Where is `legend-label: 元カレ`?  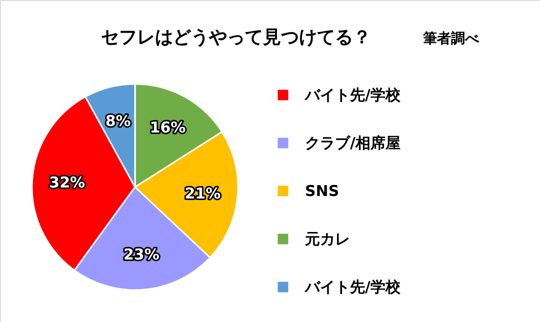 legend-label: 元カレ is located at coordinates (327, 239).